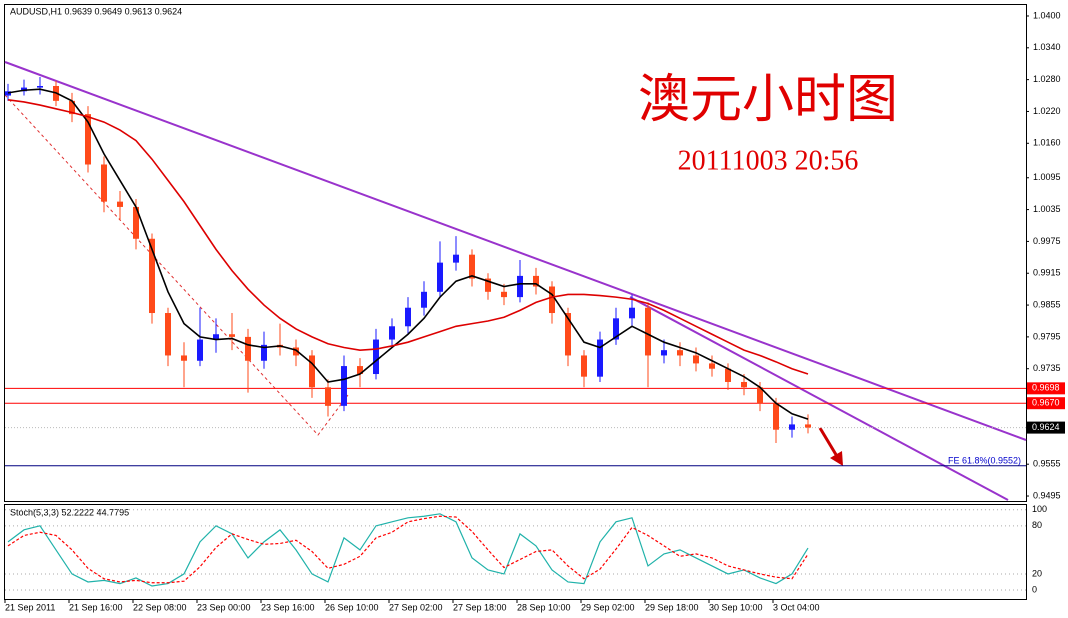 This screenshot has height=618, width=1068. Describe the element at coordinates (1047, 143) in the screenshot. I see `y-tick-label: 1.0160` at that location.